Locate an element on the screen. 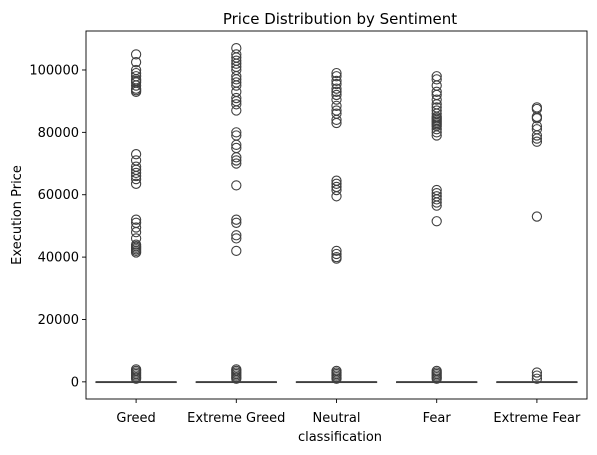  x-tick-label: Greed is located at coordinates (135, 418).